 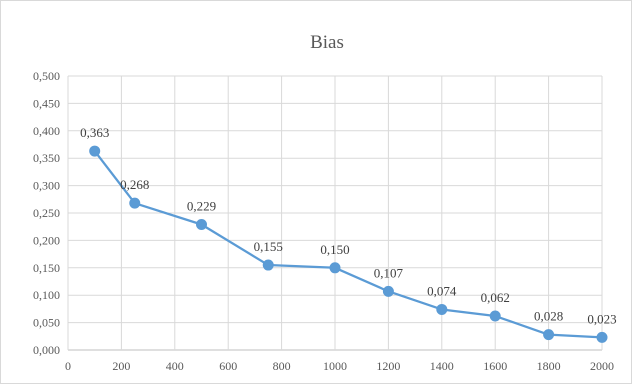 What do you see at coordinates (46, 103) in the screenshot?
I see `y-tick-label: 0,450` at bounding box center [46, 103].